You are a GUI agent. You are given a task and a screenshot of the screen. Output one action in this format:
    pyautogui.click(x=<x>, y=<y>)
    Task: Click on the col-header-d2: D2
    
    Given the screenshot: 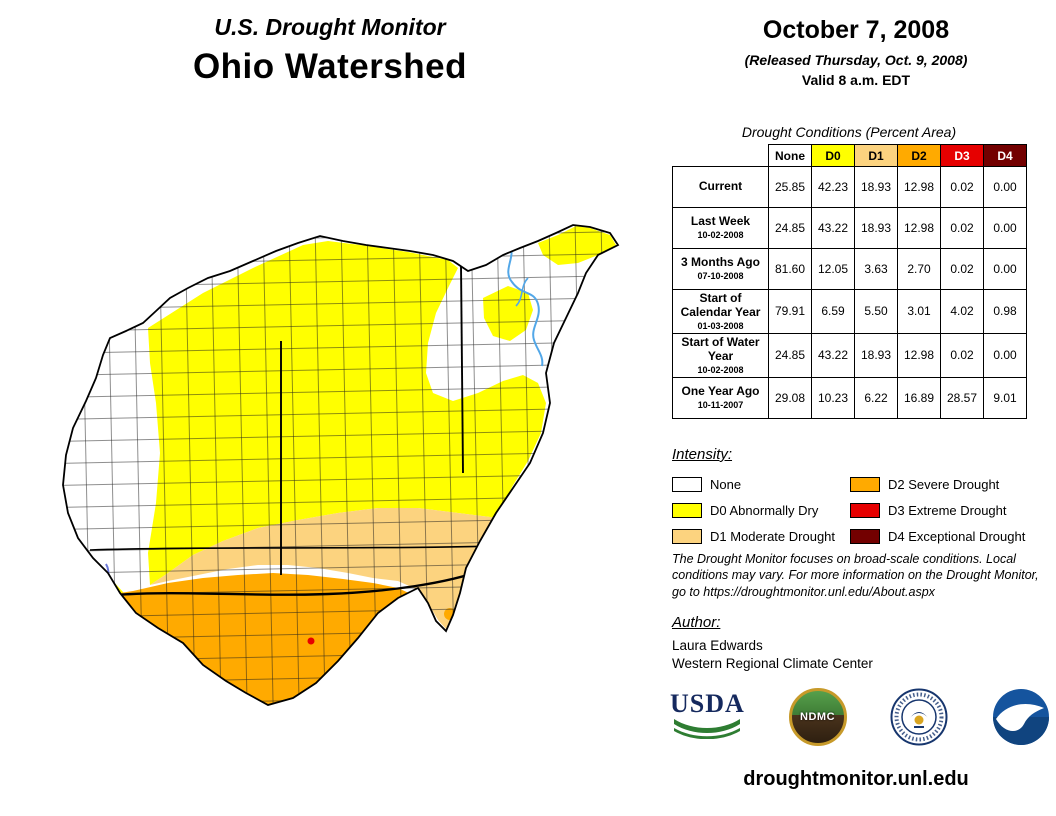 What is the action you would take?
    pyautogui.click(x=919, y=155)
    